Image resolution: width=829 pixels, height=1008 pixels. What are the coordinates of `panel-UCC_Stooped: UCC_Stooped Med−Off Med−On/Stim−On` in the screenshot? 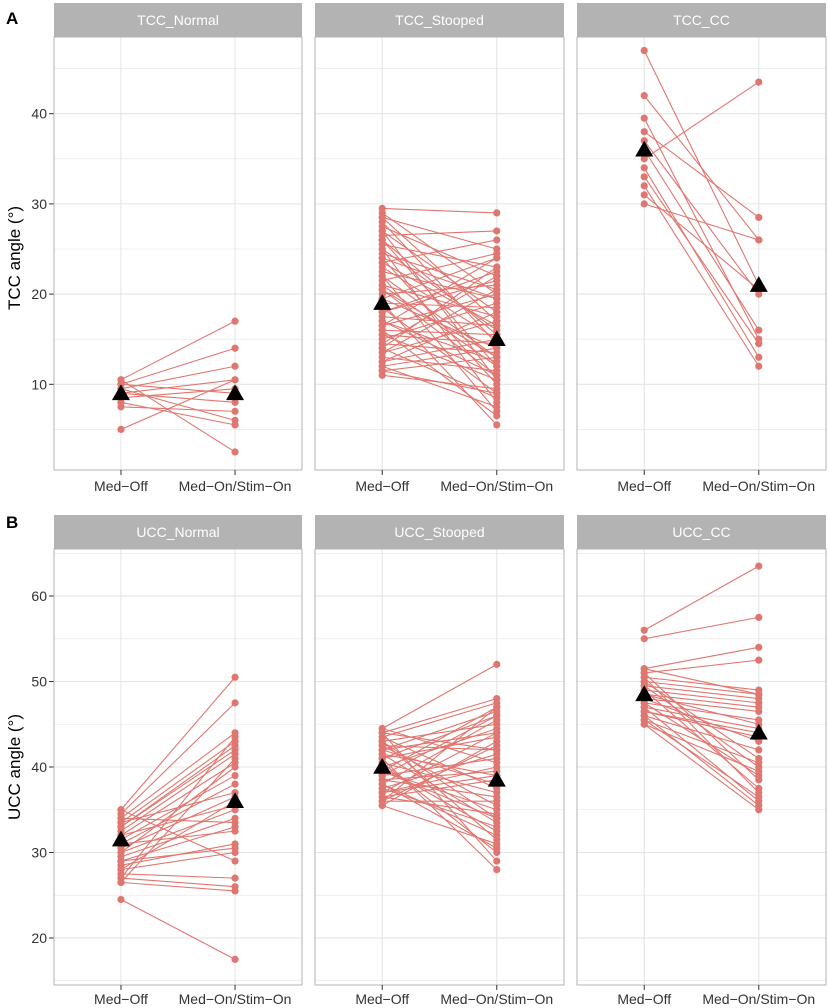 It's located at (439, 761).